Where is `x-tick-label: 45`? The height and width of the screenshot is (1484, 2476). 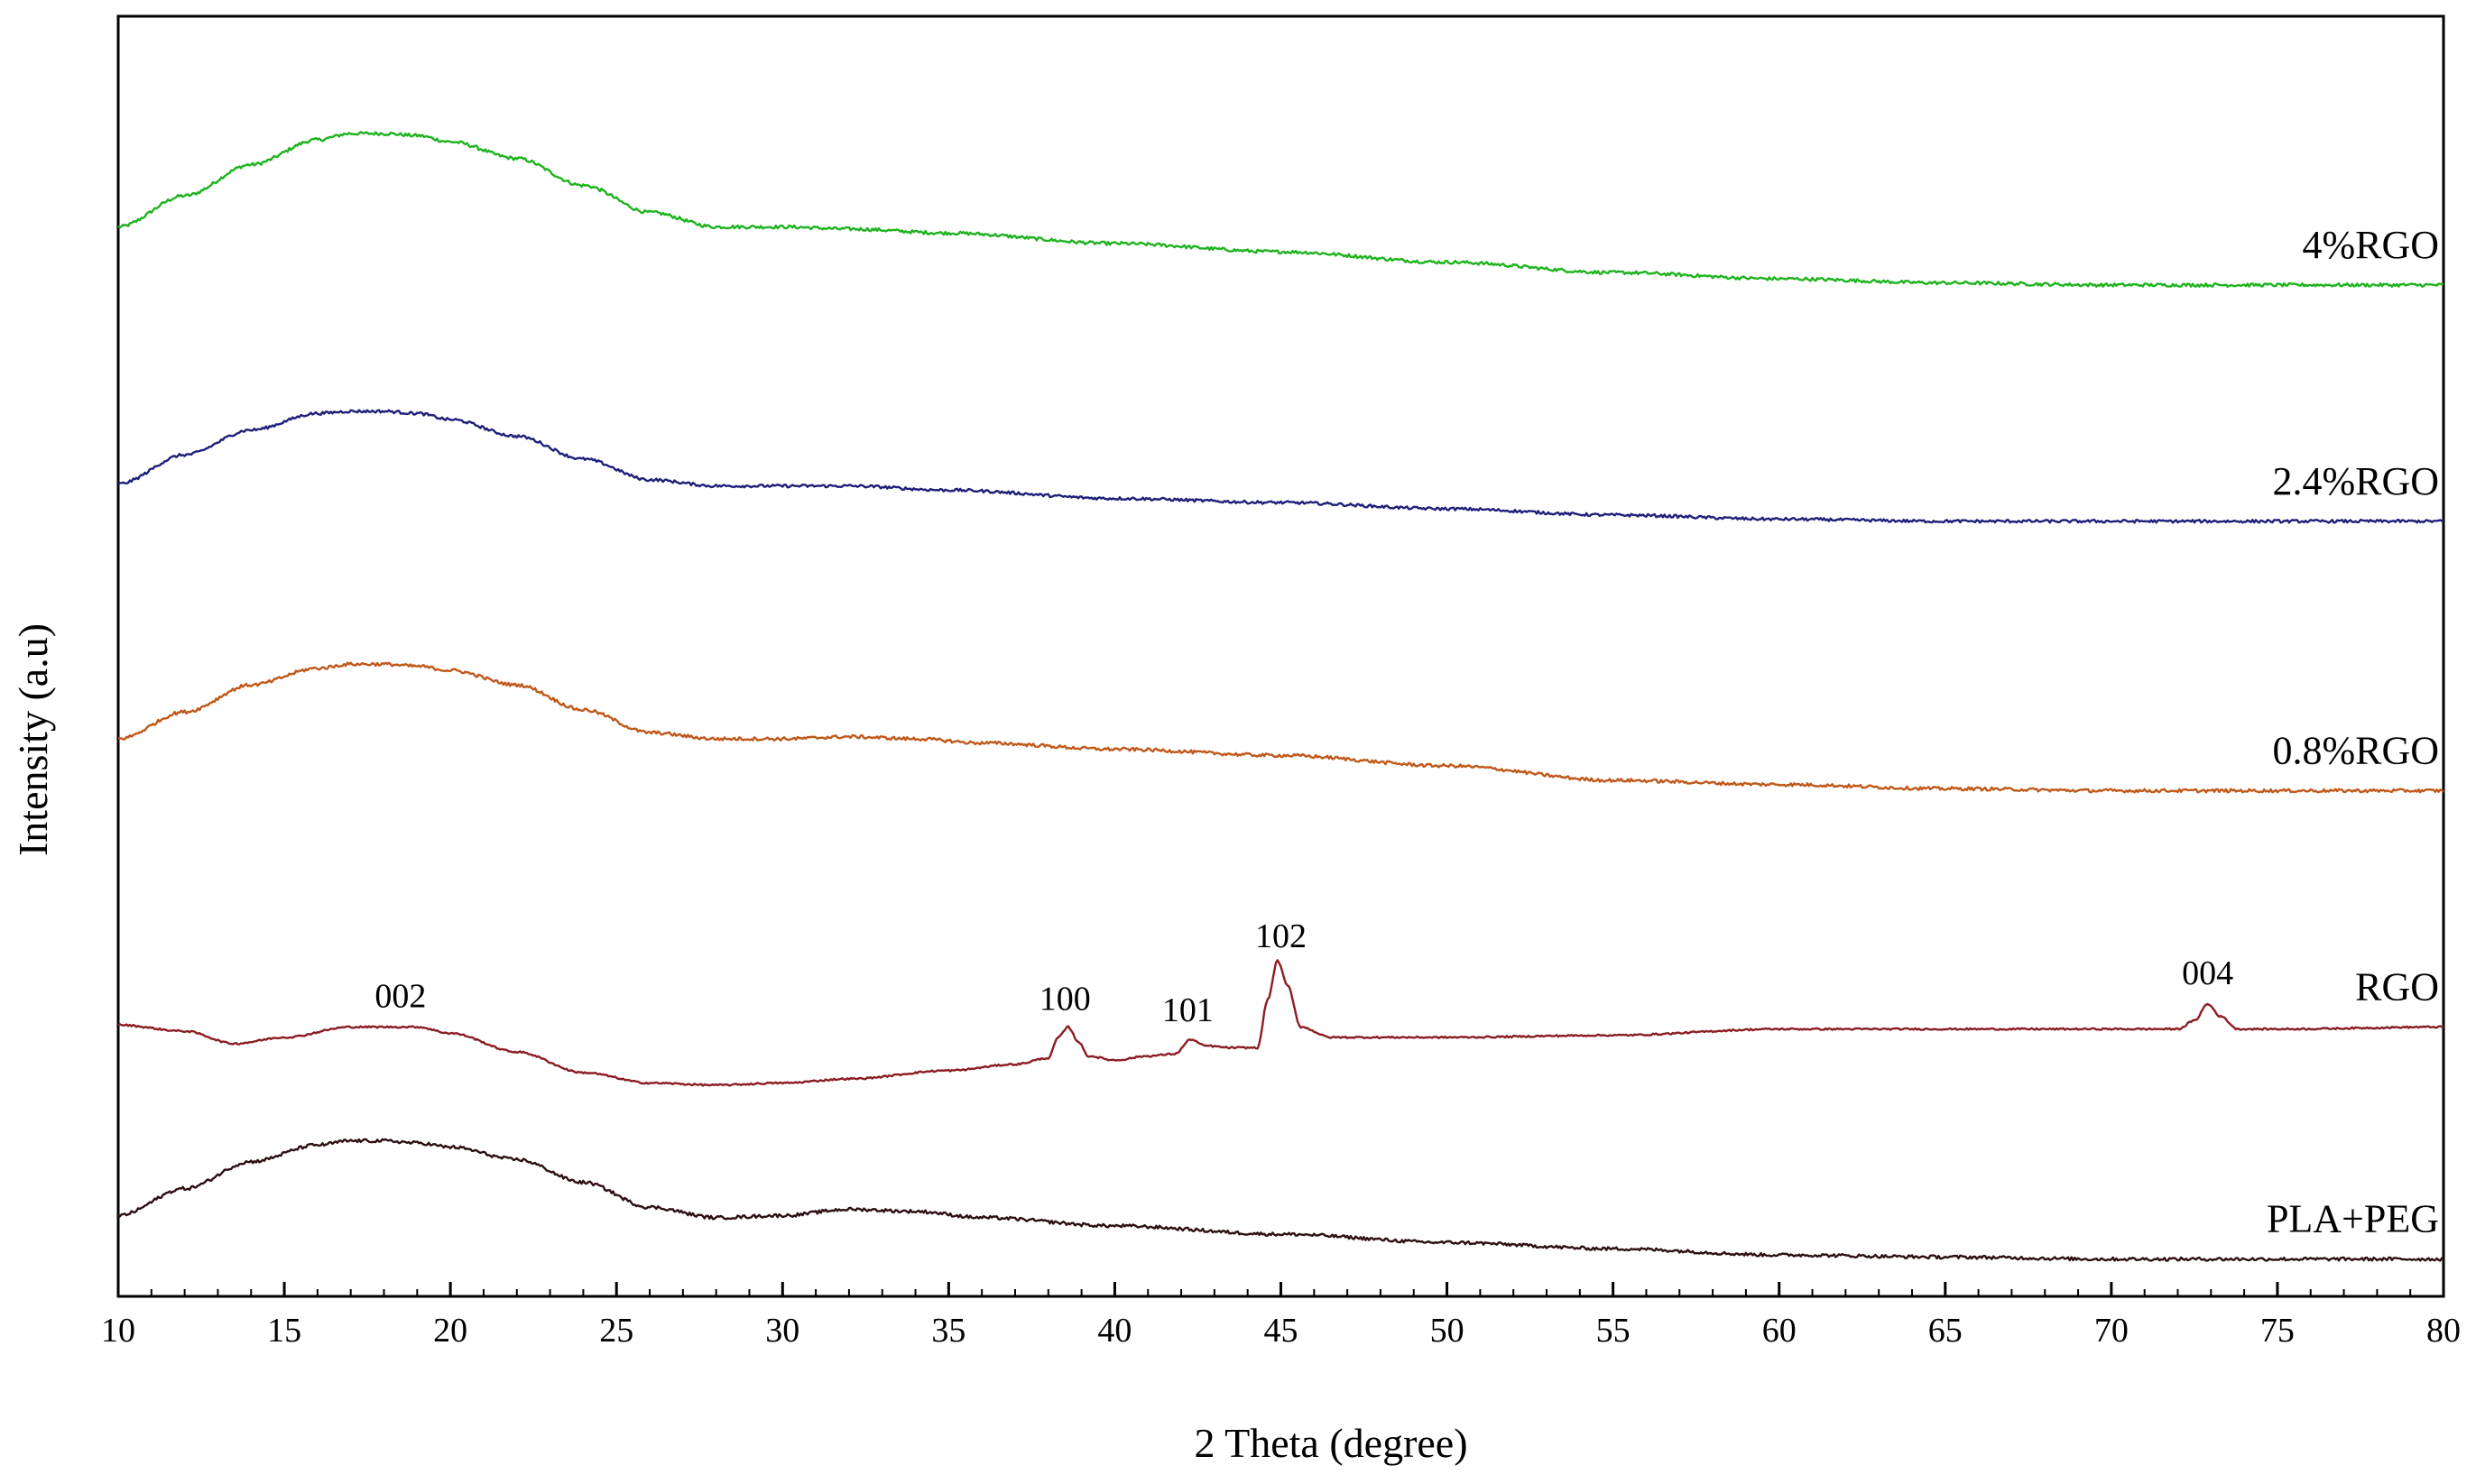
x-tick-label: 45 is located at coordinates (1281, 1331).